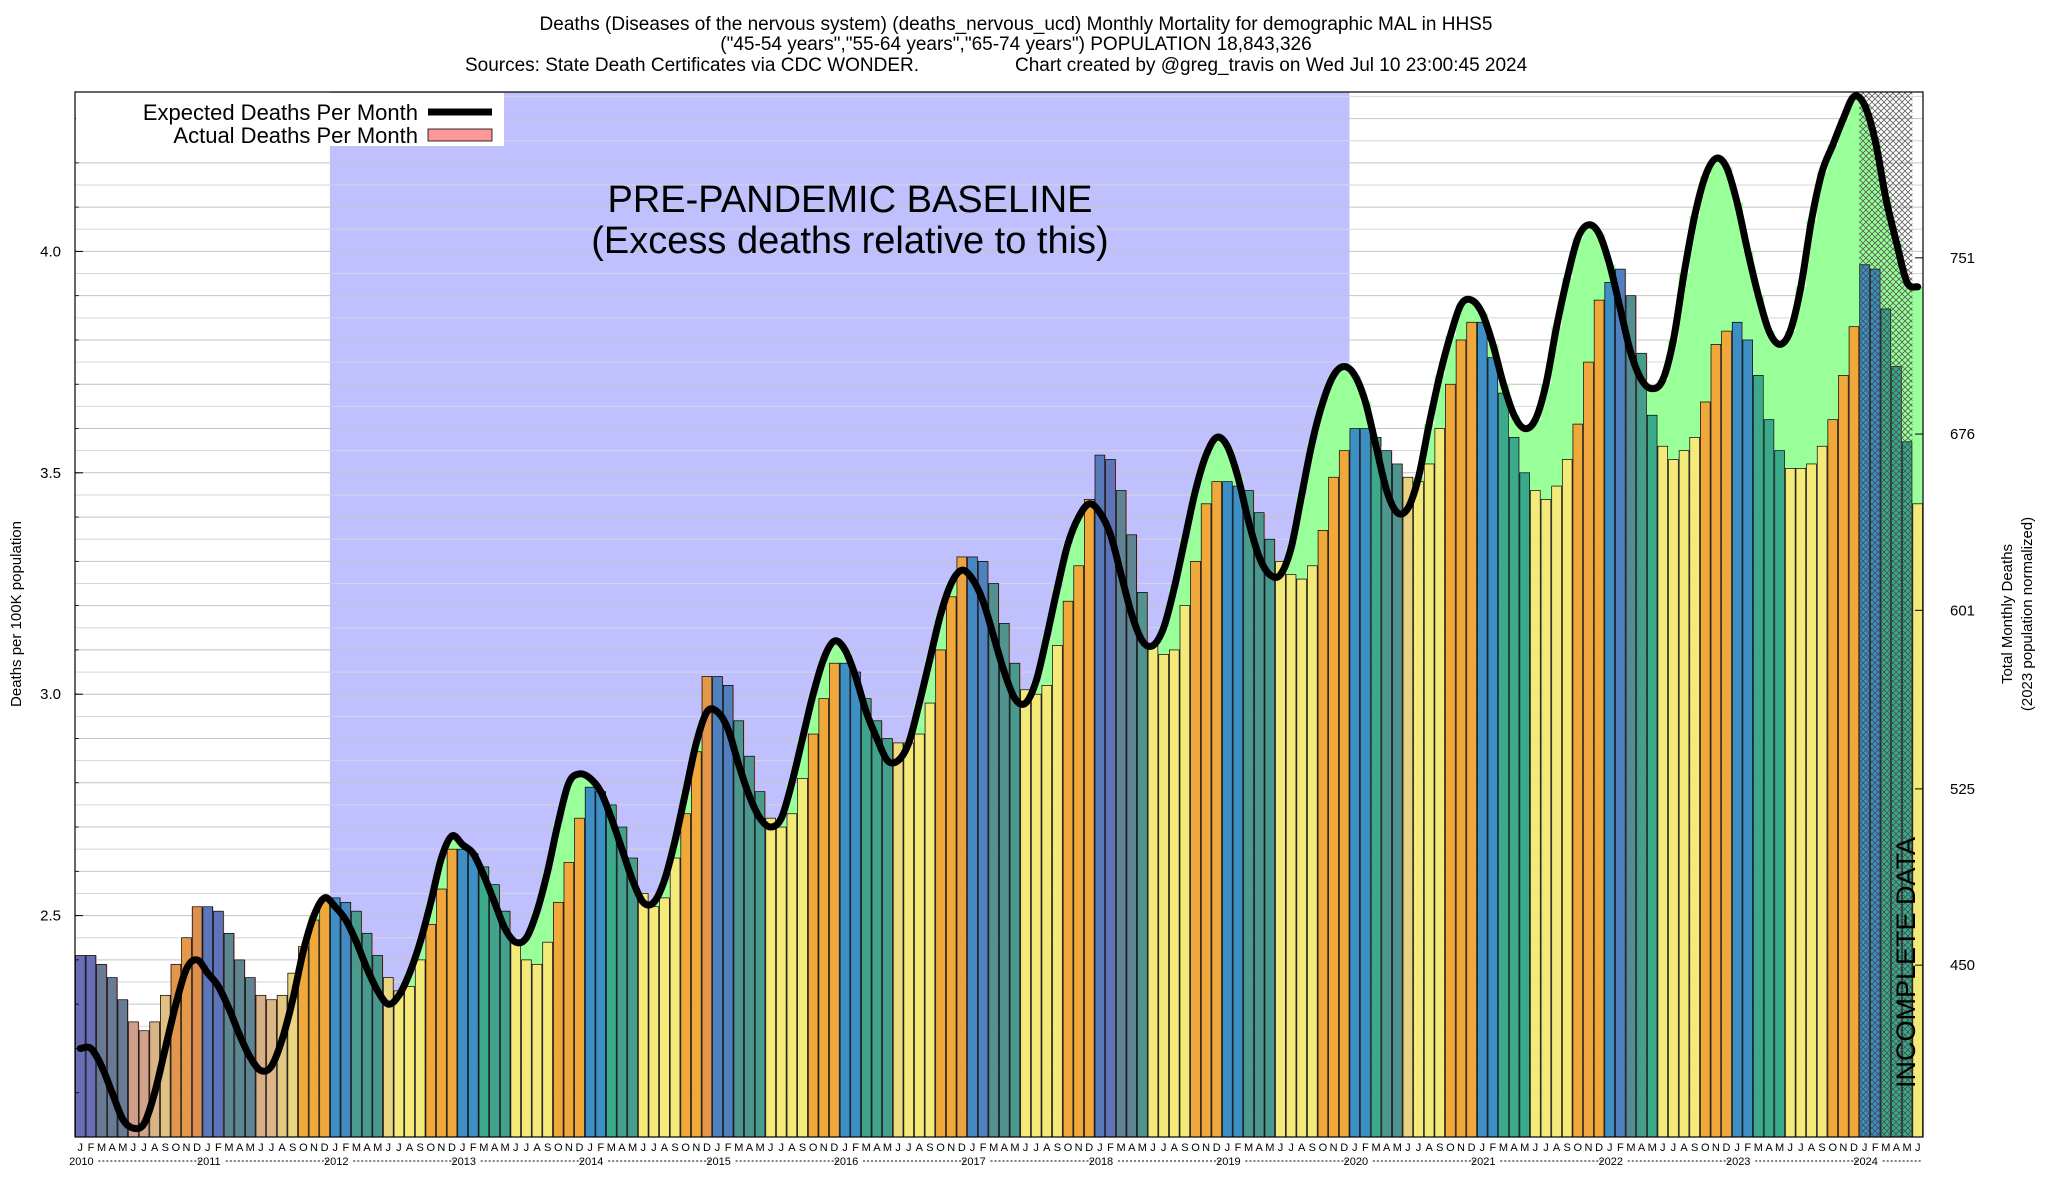 The width and height of the screenshot is (2048, 1200). I want to click on year-tick-label: 2020, so click(1356, 1162).